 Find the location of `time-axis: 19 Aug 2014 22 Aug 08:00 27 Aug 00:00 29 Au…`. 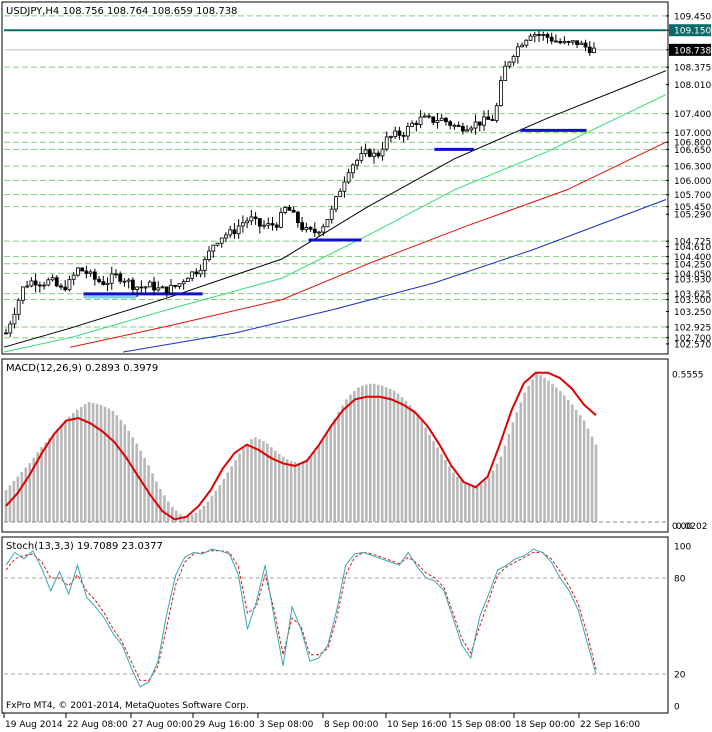

time-axis: 19 Aug 2014 22 Aug 08:00 27 Aug 00:00 29 Au… is located at coordinates (321, 721).